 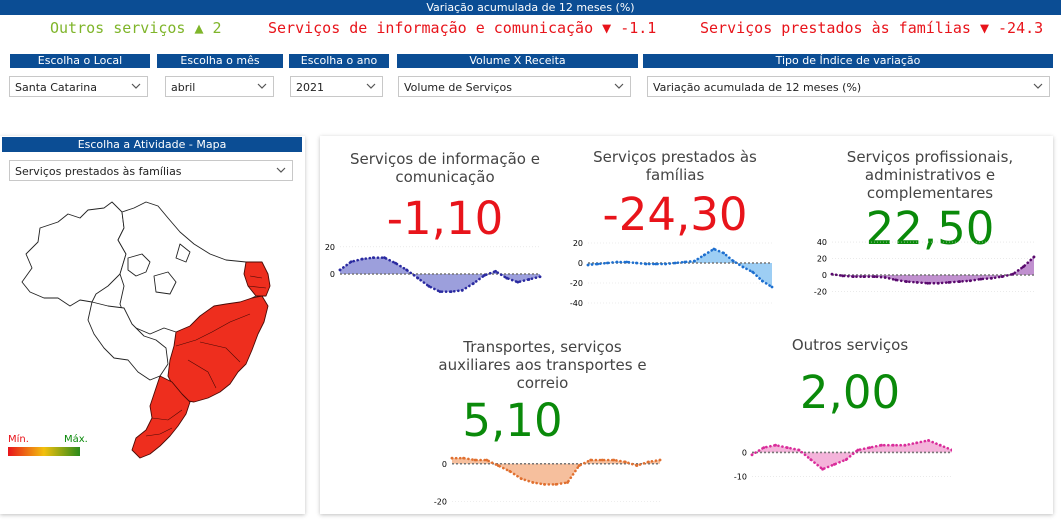 I want to click on local-dropdown: Santa Catarina, so click(x=78, y=86).